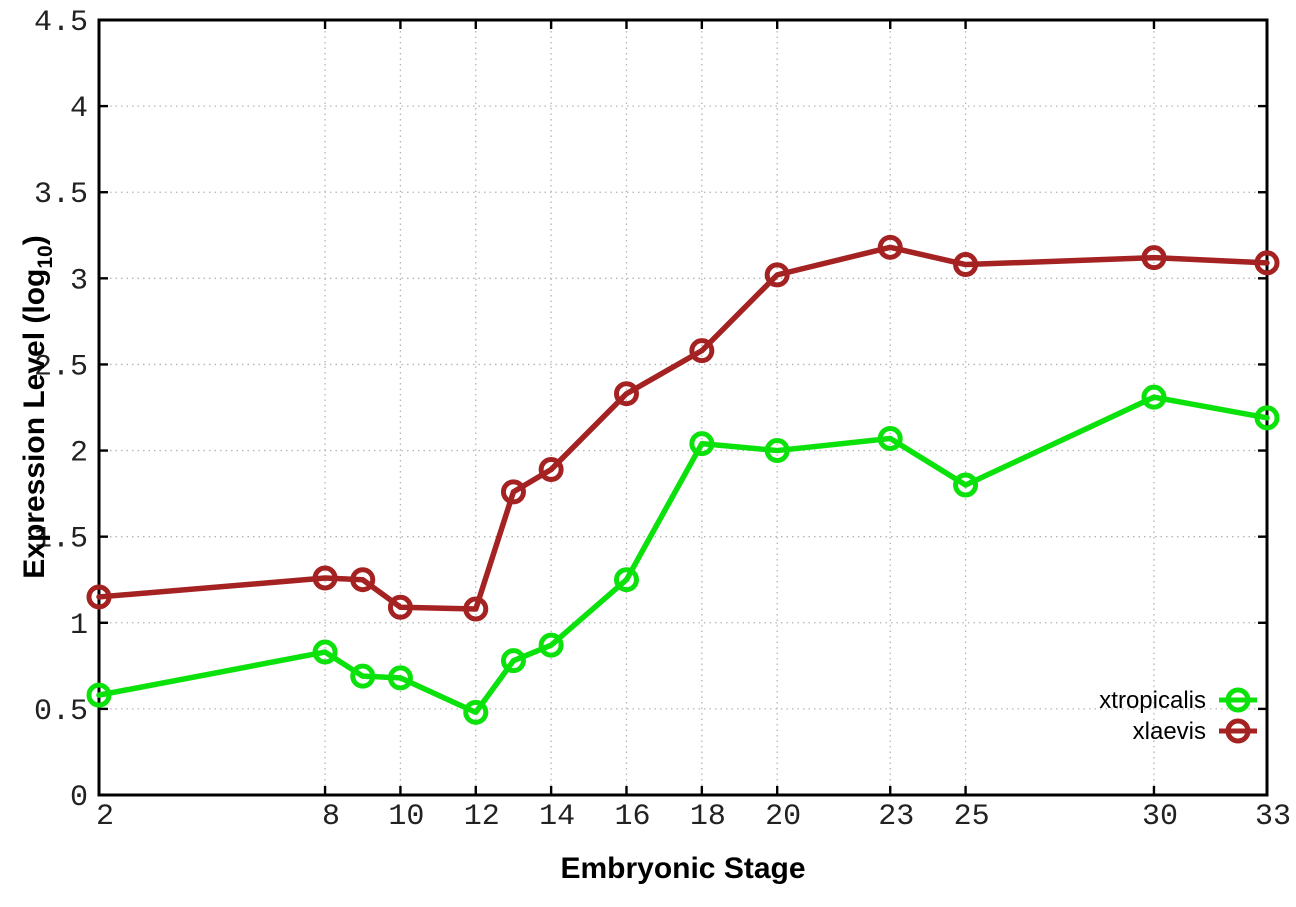 This screenshot has width=1296, height=907. I want to click on x-tick-label-10: 10, so click(406, 817).